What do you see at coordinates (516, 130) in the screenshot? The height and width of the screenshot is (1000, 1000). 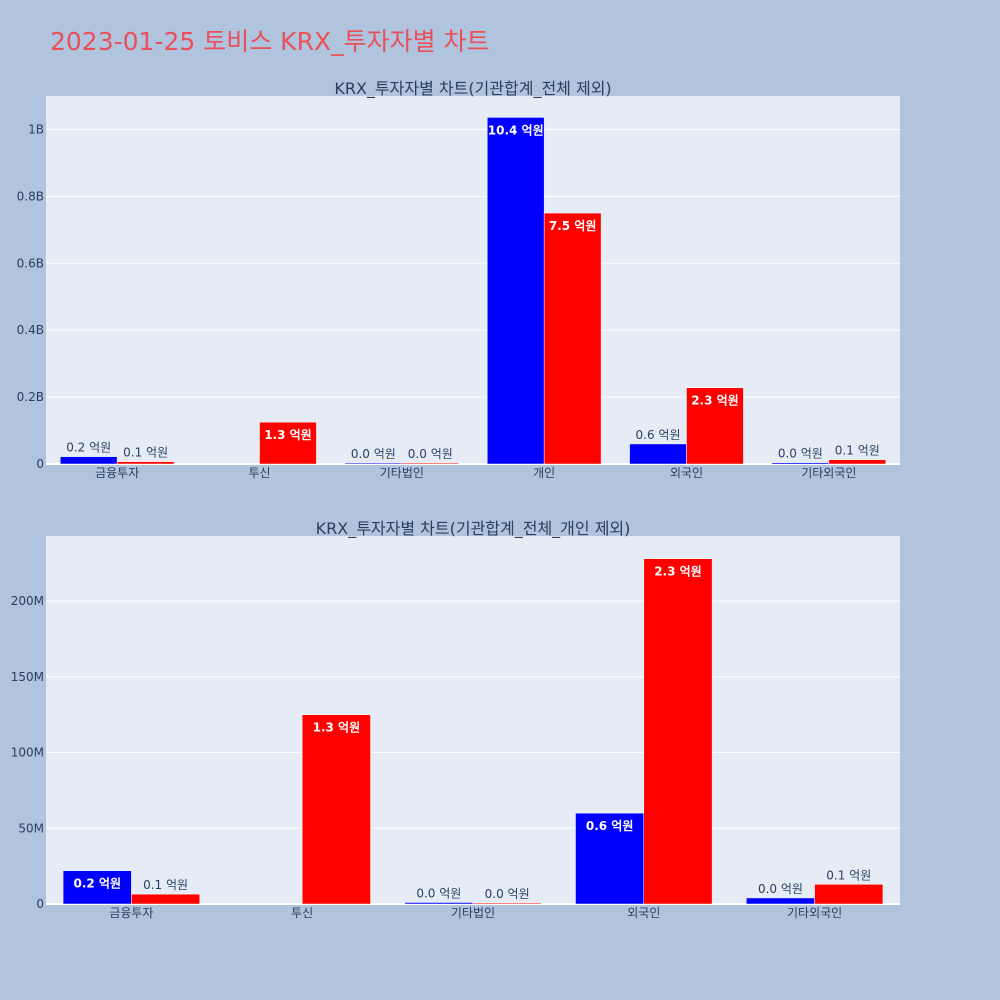 I see `data-label: 10.4 억원` at bounding box center [516, 130].